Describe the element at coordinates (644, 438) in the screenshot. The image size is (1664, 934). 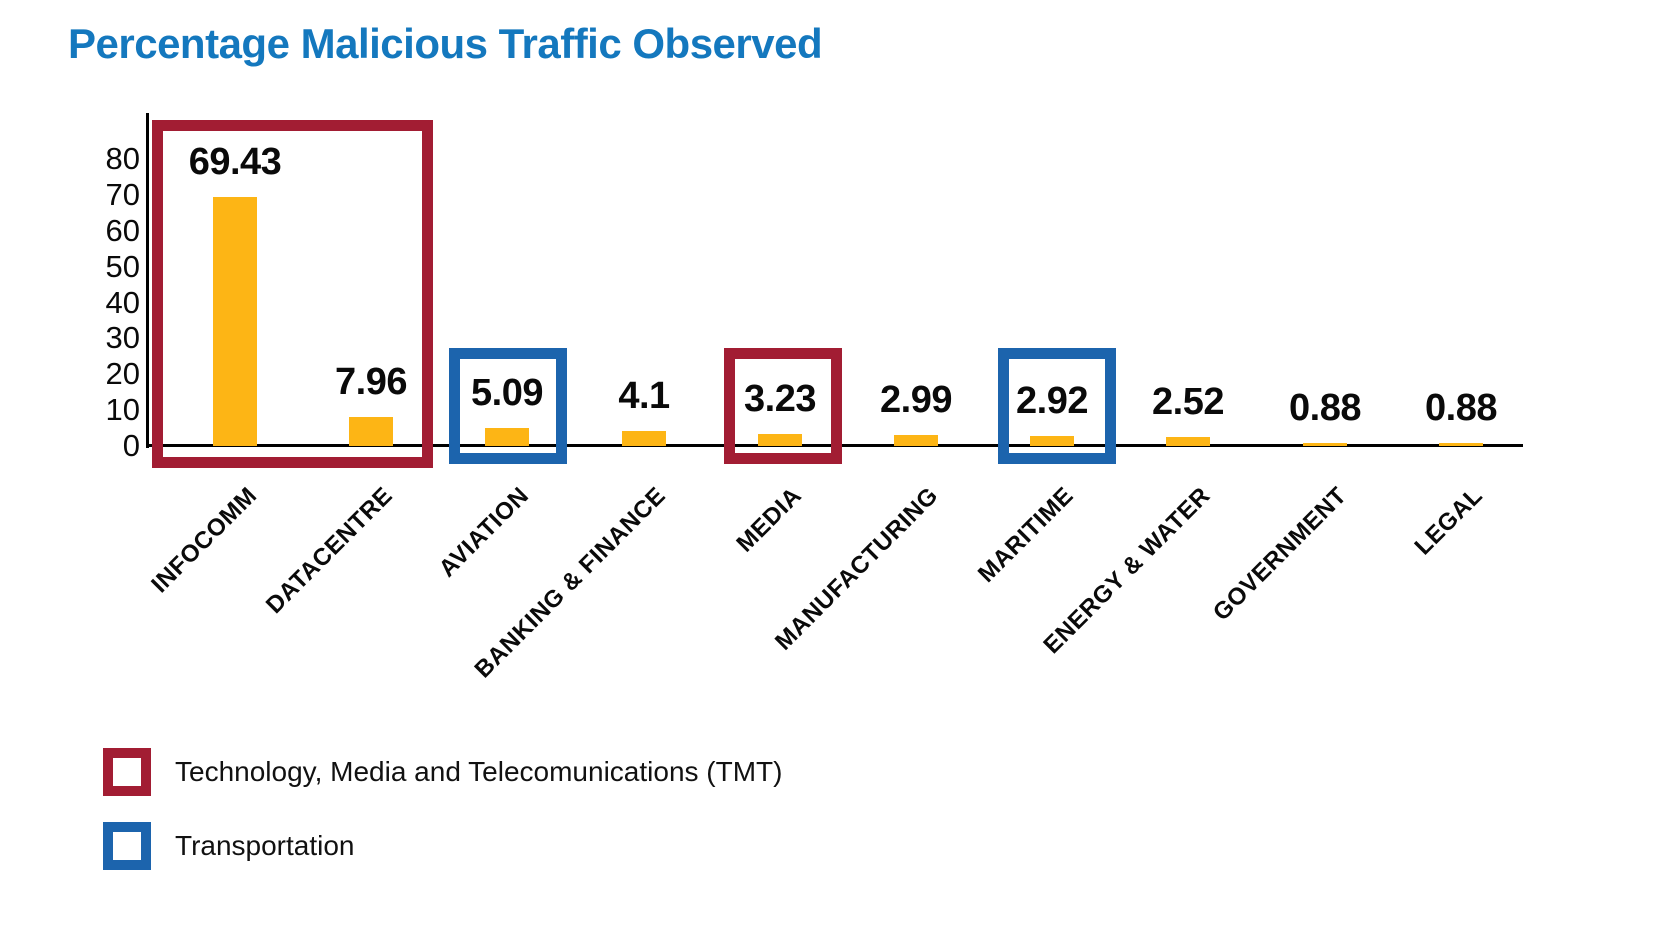
I see `bar-banking-finance` at that location.